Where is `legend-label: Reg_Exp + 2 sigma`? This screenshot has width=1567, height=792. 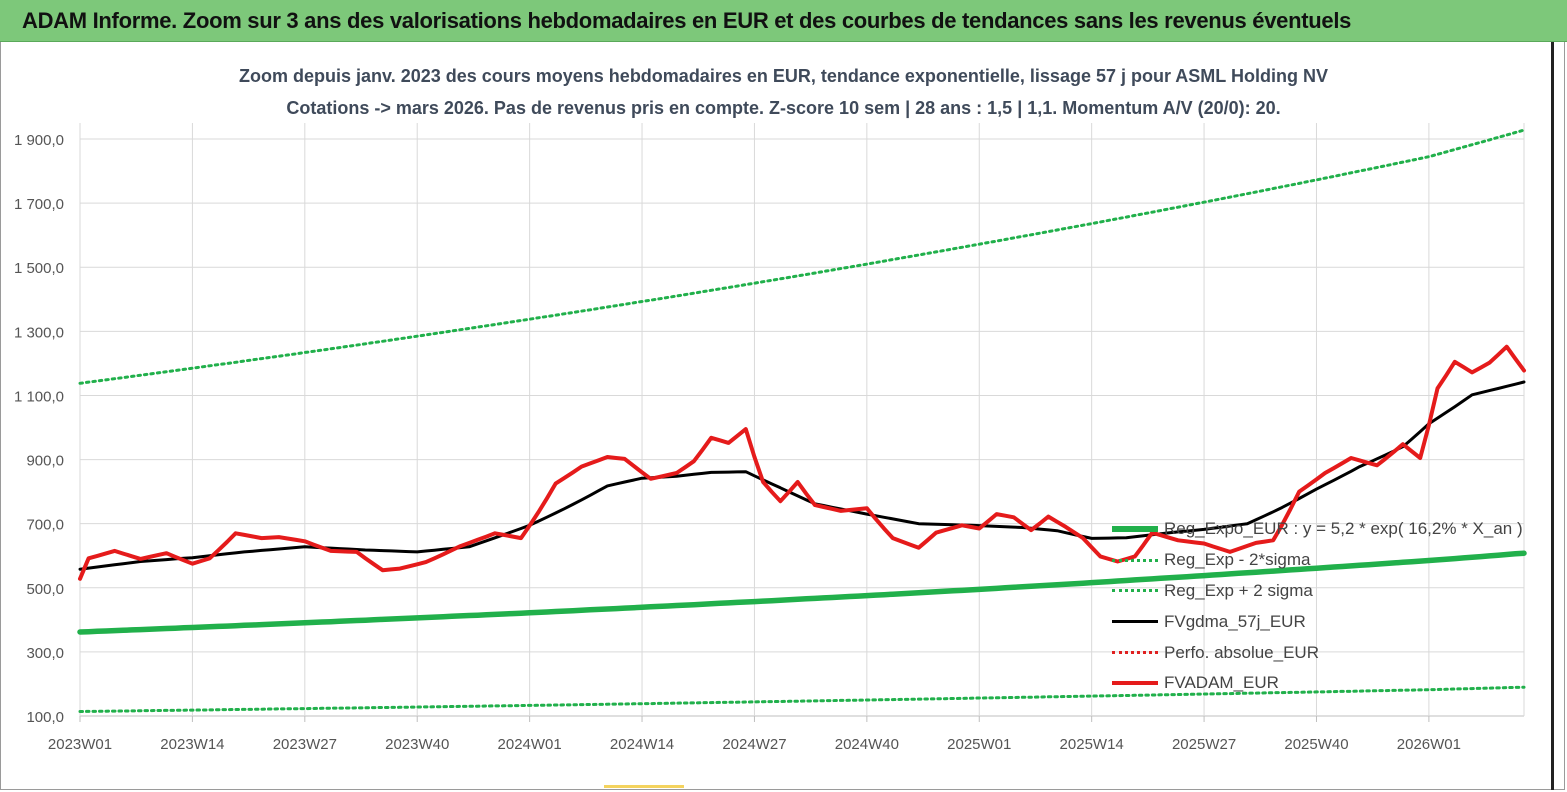
legend-label: Reg_Exp + 2 sigma is located at coordinates (1238, 590).